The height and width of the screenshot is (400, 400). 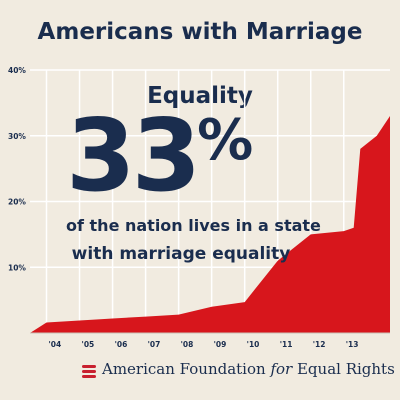 What do you see at coordinates (55, 344) in the screenshot?
I see `x-tick-label: '04` at bounding box center [55, 344].